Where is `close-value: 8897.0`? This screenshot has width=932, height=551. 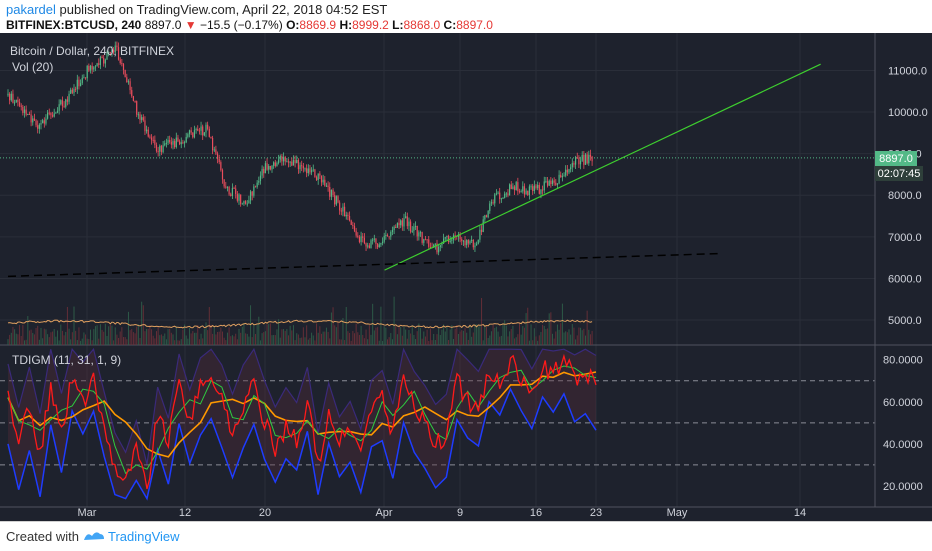 close-value: 8897.0 is located at coordinates (474, 25).